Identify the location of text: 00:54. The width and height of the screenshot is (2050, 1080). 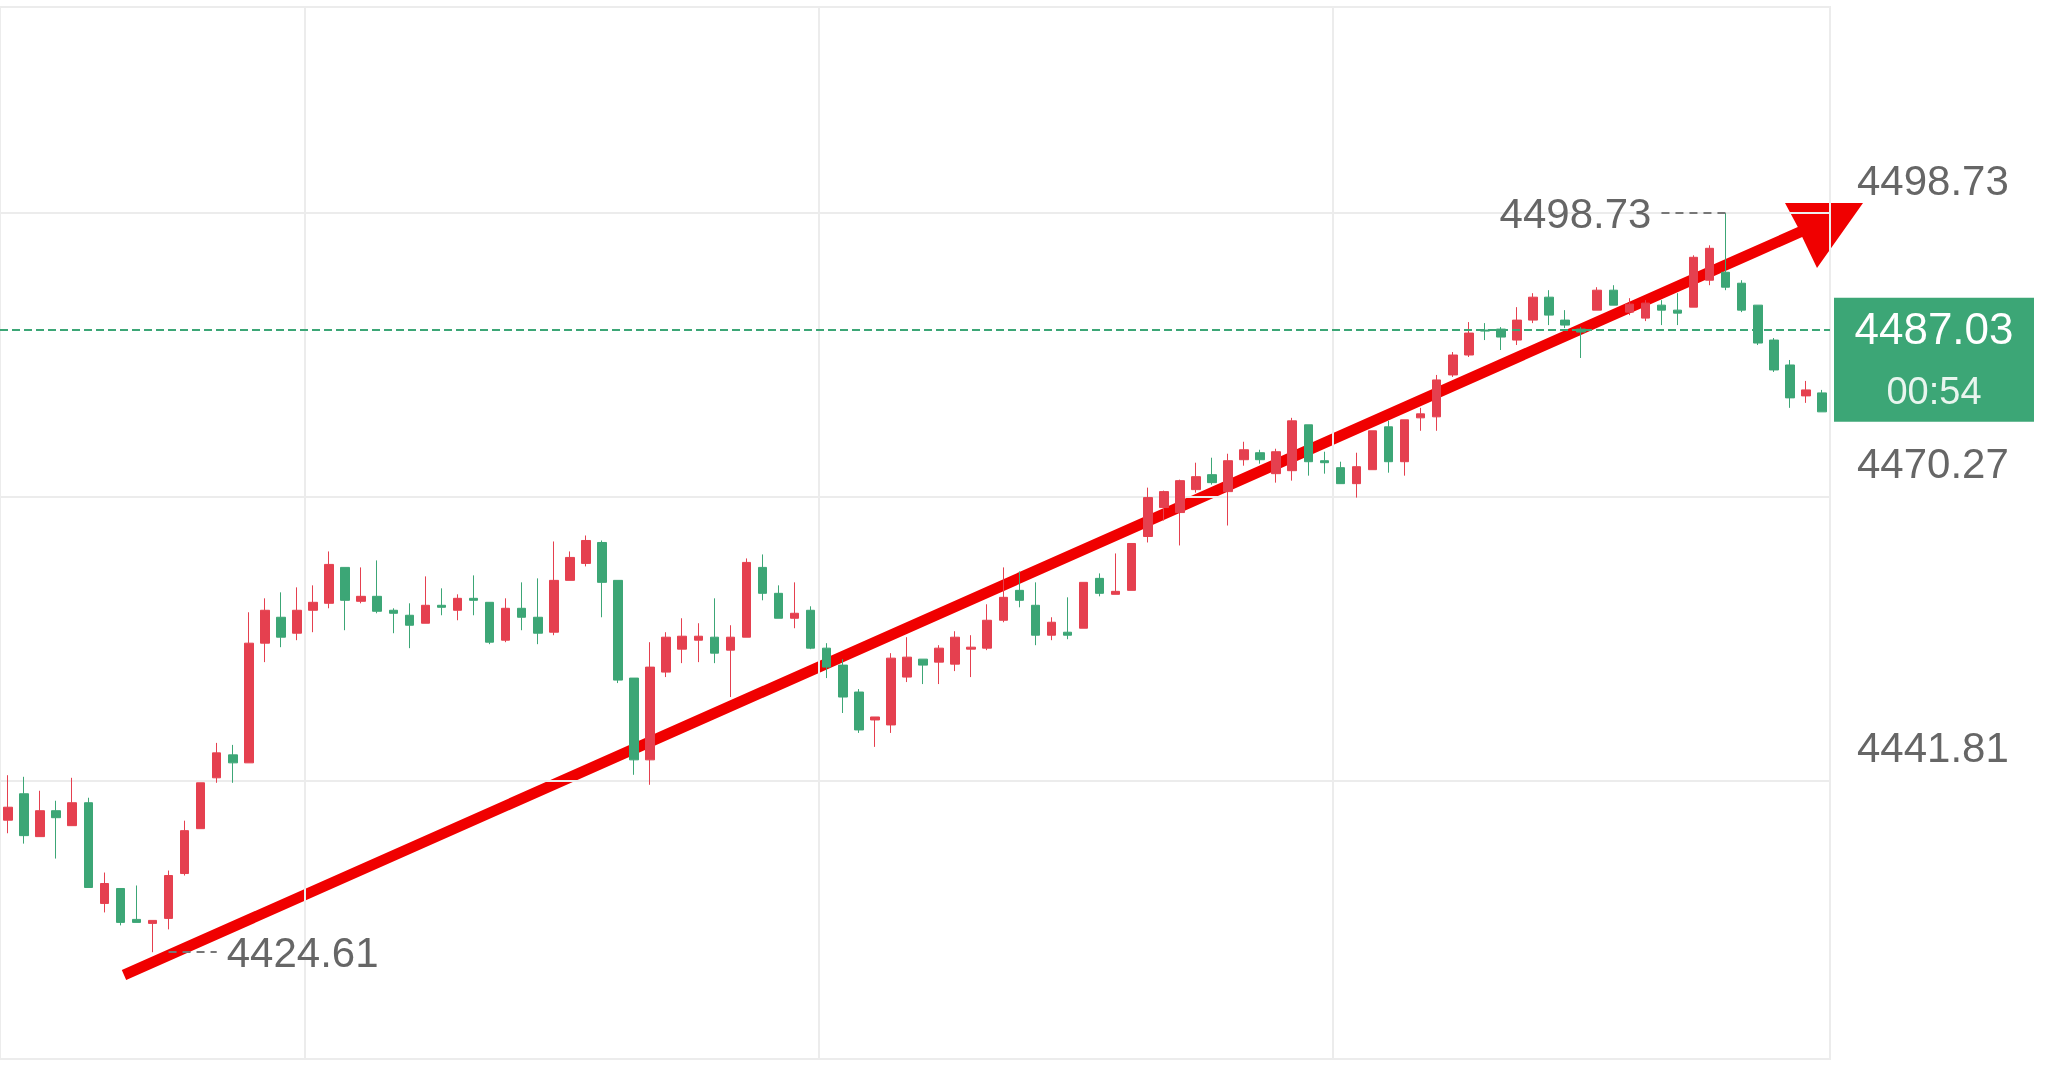
(1934, 390).